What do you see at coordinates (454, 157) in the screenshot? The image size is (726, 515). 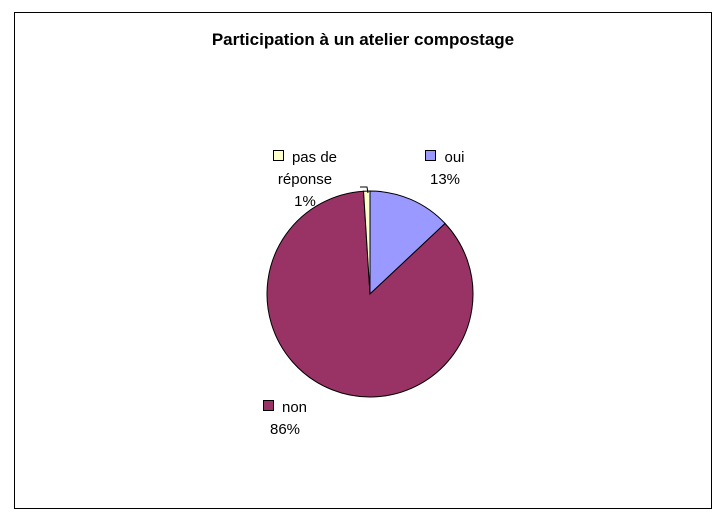 I see `category-name: oui` at bounding box center [454, 157].